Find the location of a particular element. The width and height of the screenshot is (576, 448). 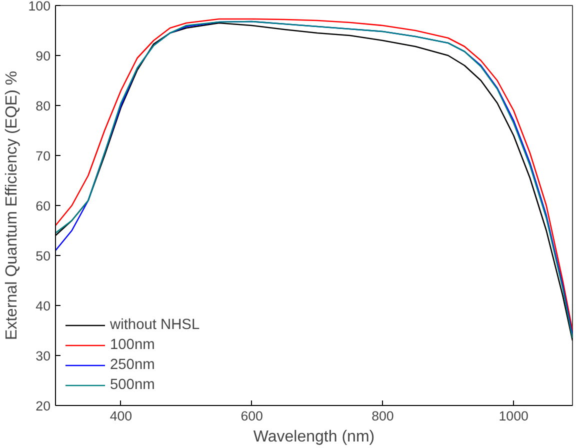

y-tick-label: 100 is located at coordinates (39, 7).